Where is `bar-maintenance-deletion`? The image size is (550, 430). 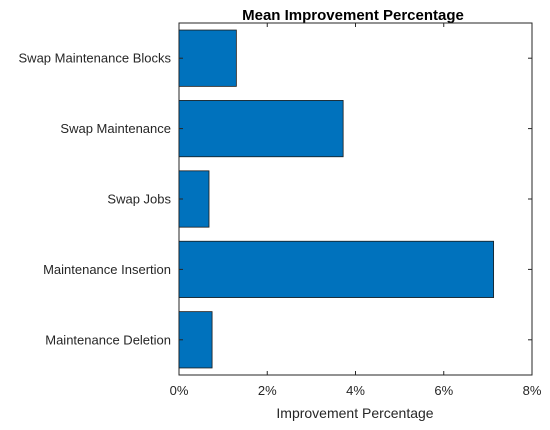
bar-maintenance-deletion is located at coordinates (195, 340).